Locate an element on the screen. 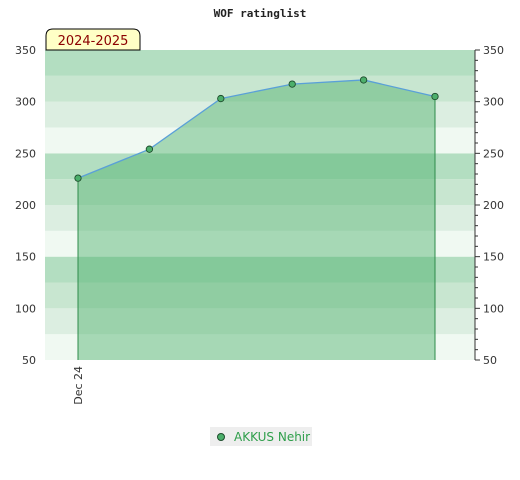 The height and width of the screenshot is (480, 520). y-tick-label-left: 300 is located at coordinates (25, 102).